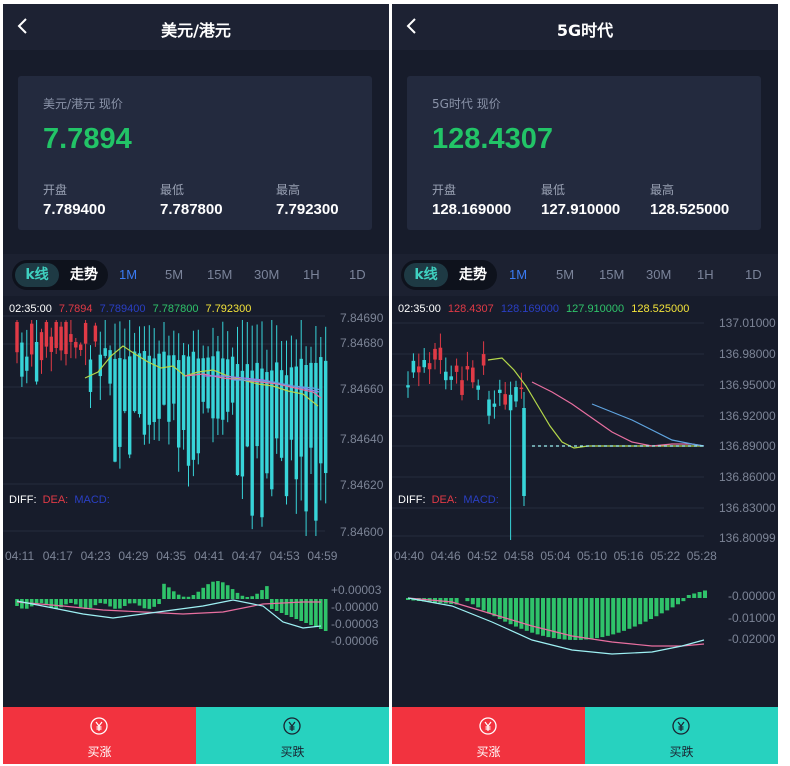 The width and height of the screenshot is (790, 766). What do you see at coordinates (307, 209) in the screenshot?
I see `high-value: 7.792300` at bounding box center [307, 209].